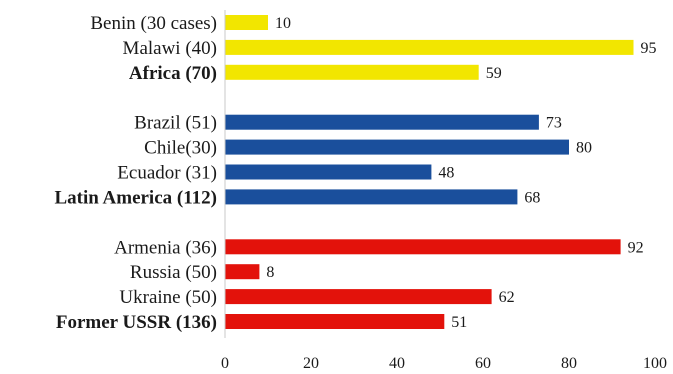 The width and height of the screenshot is (673, 374). I want to click on x-tick-label: 40, so click(397, 363).